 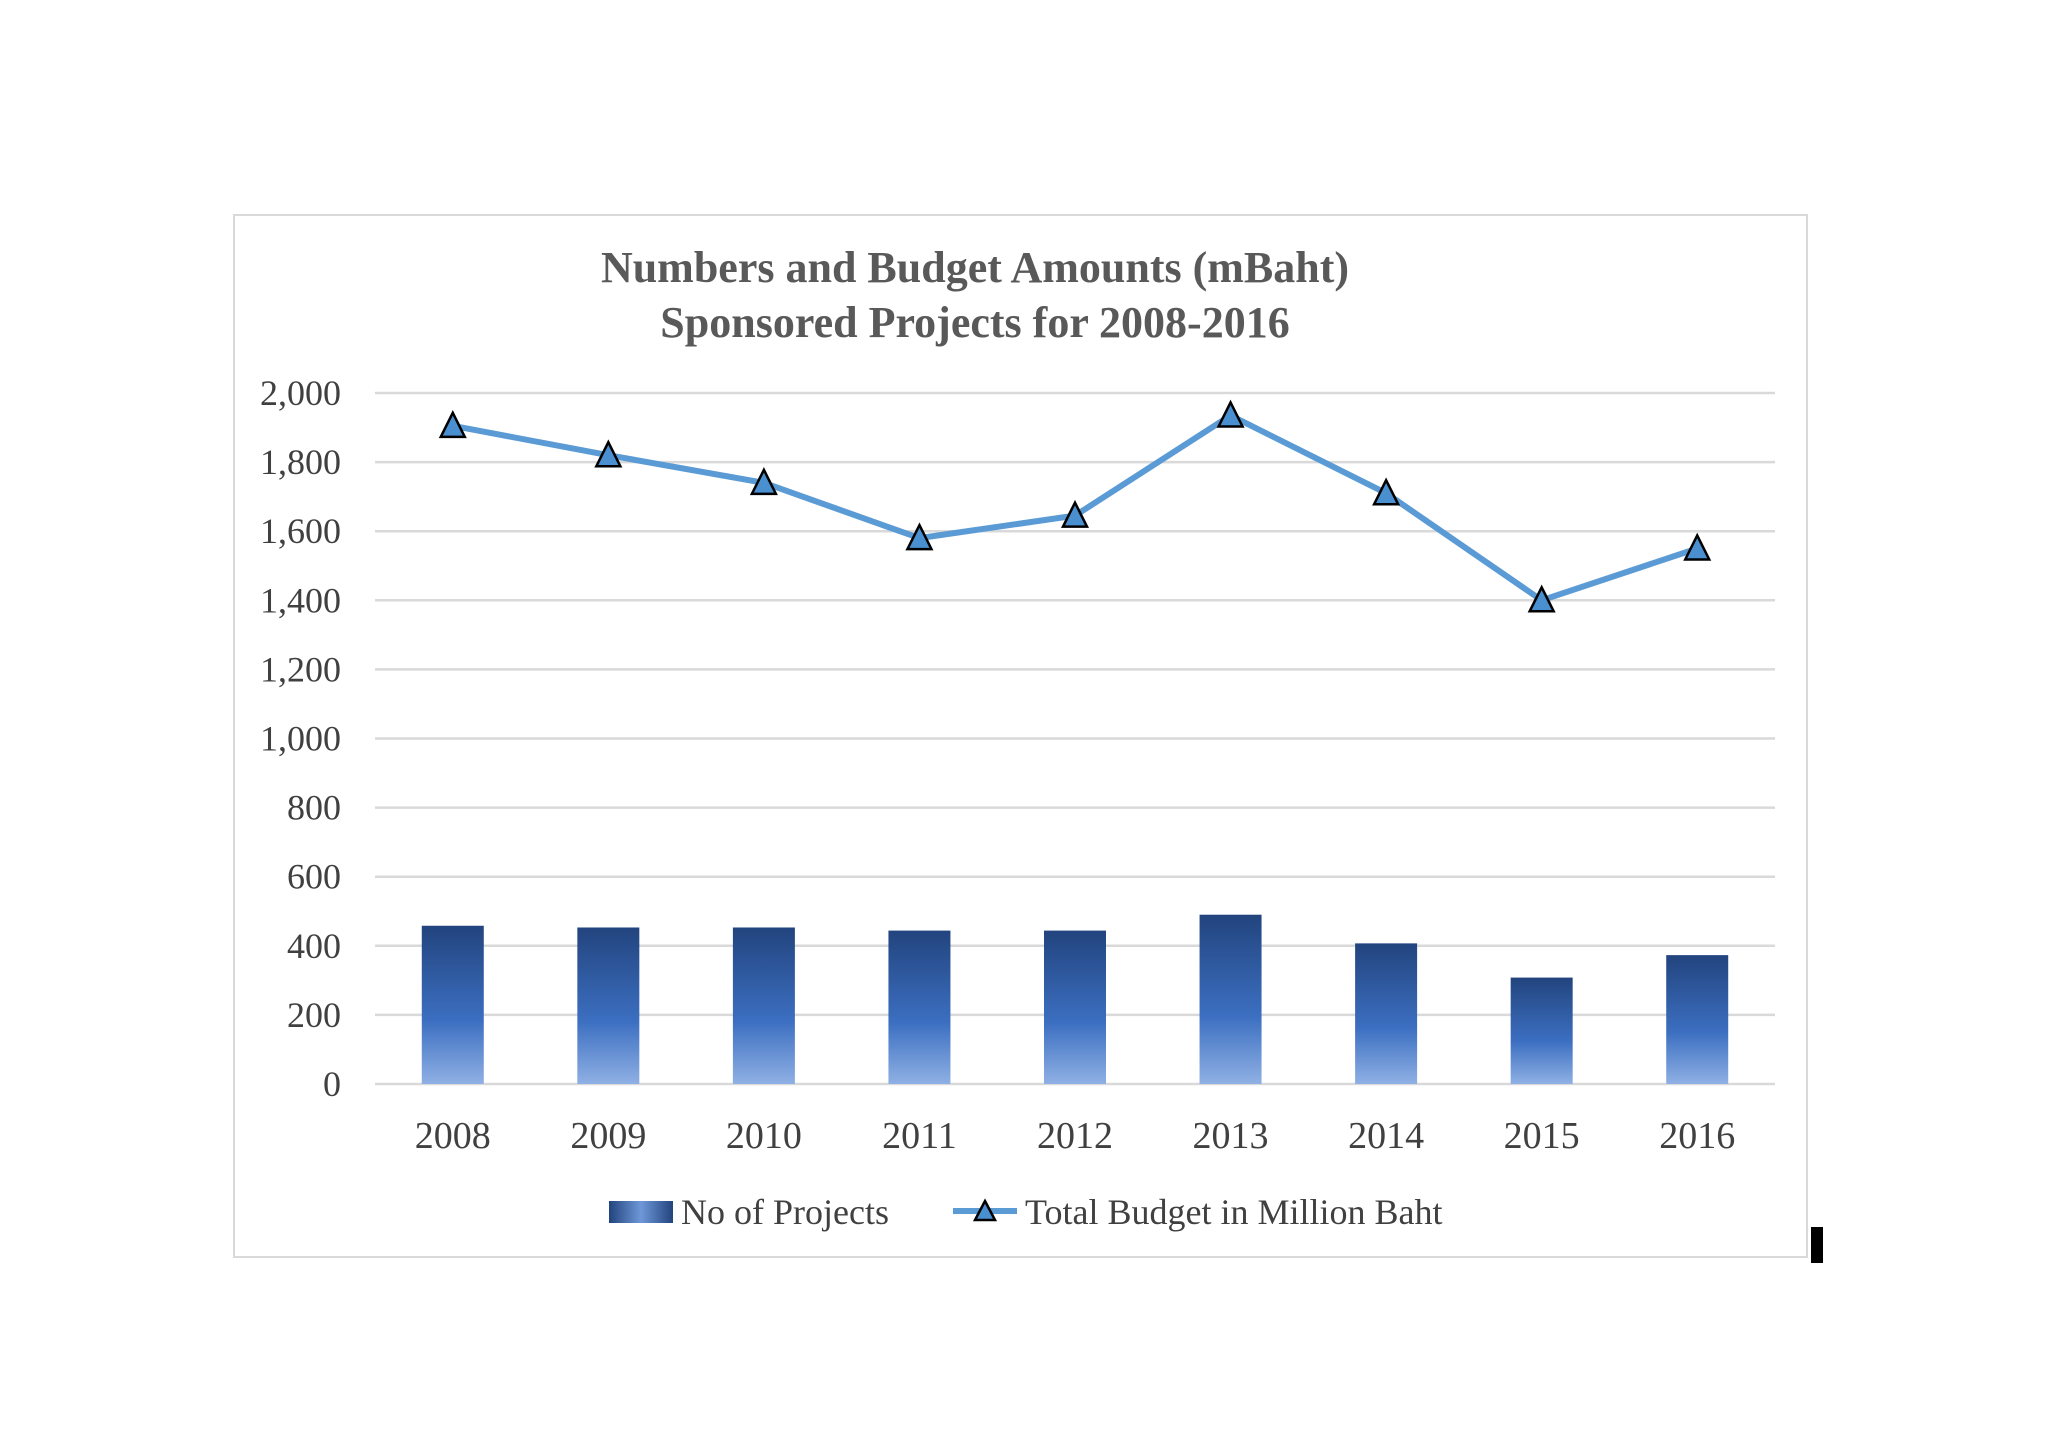 I want to click on line-series, so click(x=1075, y=506).